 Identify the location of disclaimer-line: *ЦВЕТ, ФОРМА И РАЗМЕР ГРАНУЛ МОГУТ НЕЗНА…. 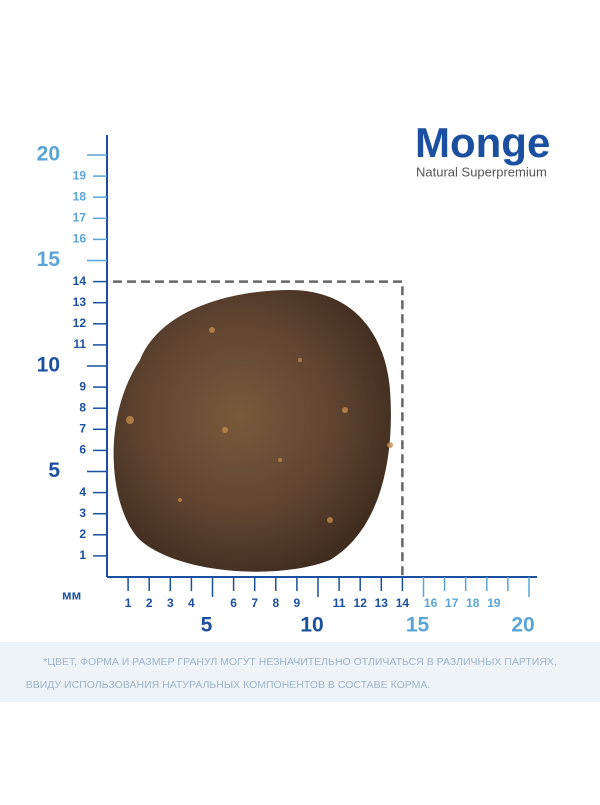
(300, 662).